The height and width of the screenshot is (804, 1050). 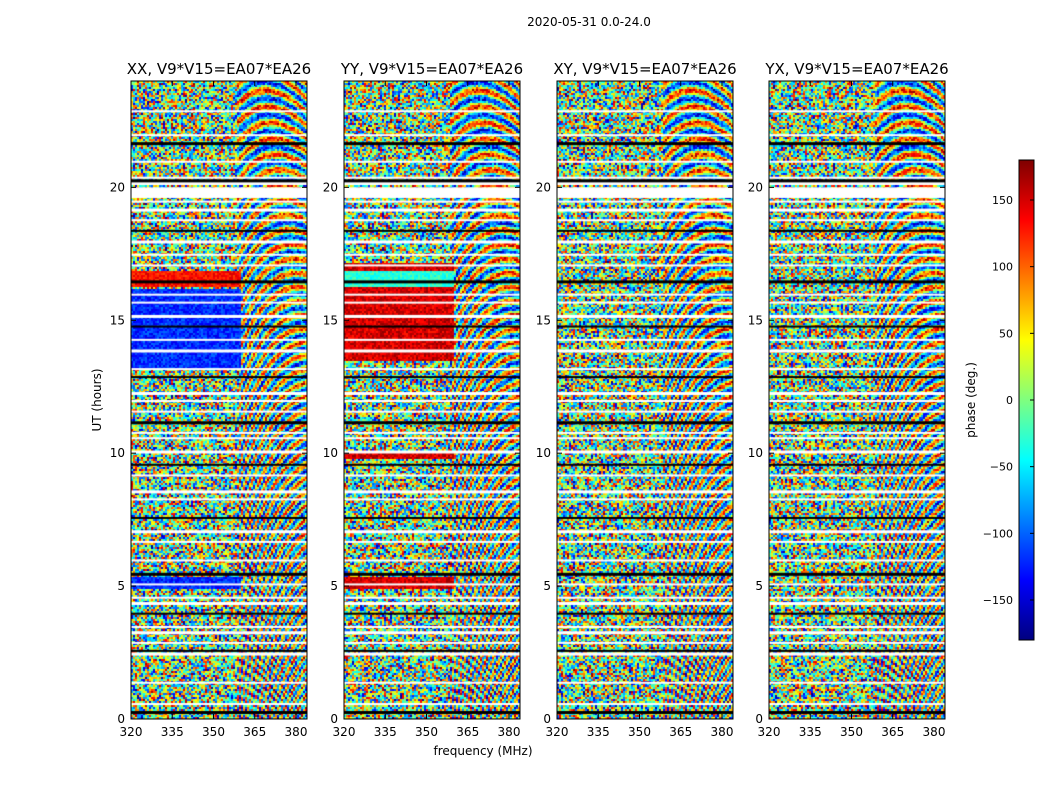 I want to click on panel-title: XX, V9*V15=EA07*EA26, so click(x=219, y=69).